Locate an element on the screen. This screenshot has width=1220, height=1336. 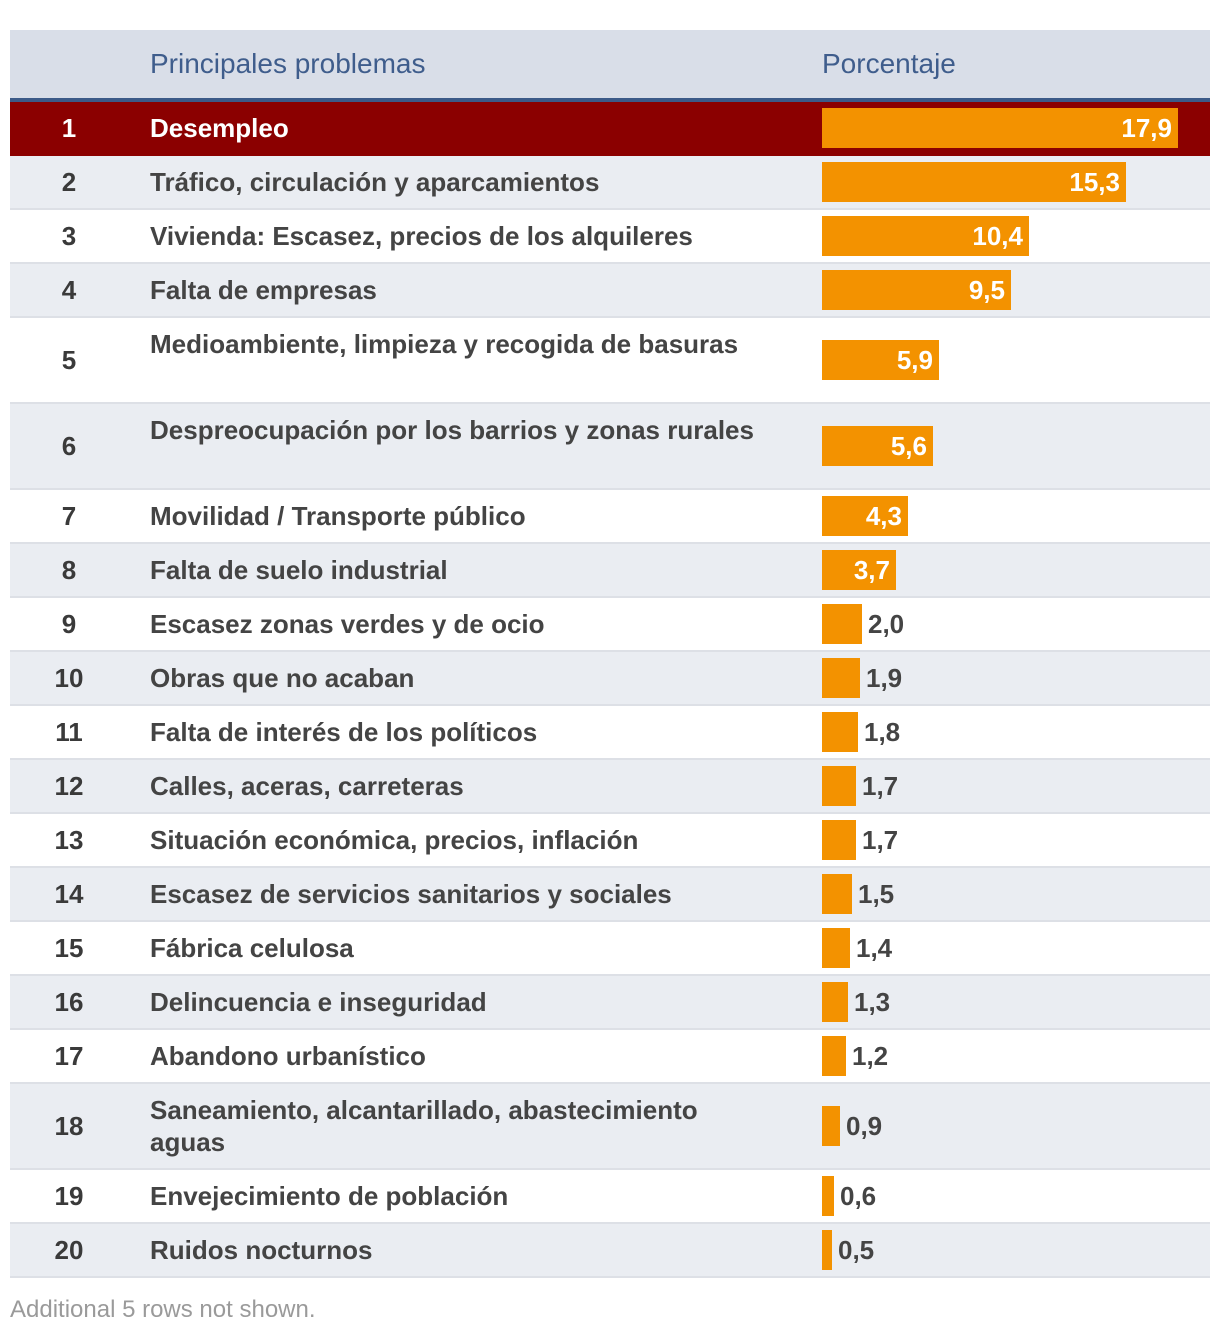
header-percentage: Porcentaje is located at coordinates (889, 63).